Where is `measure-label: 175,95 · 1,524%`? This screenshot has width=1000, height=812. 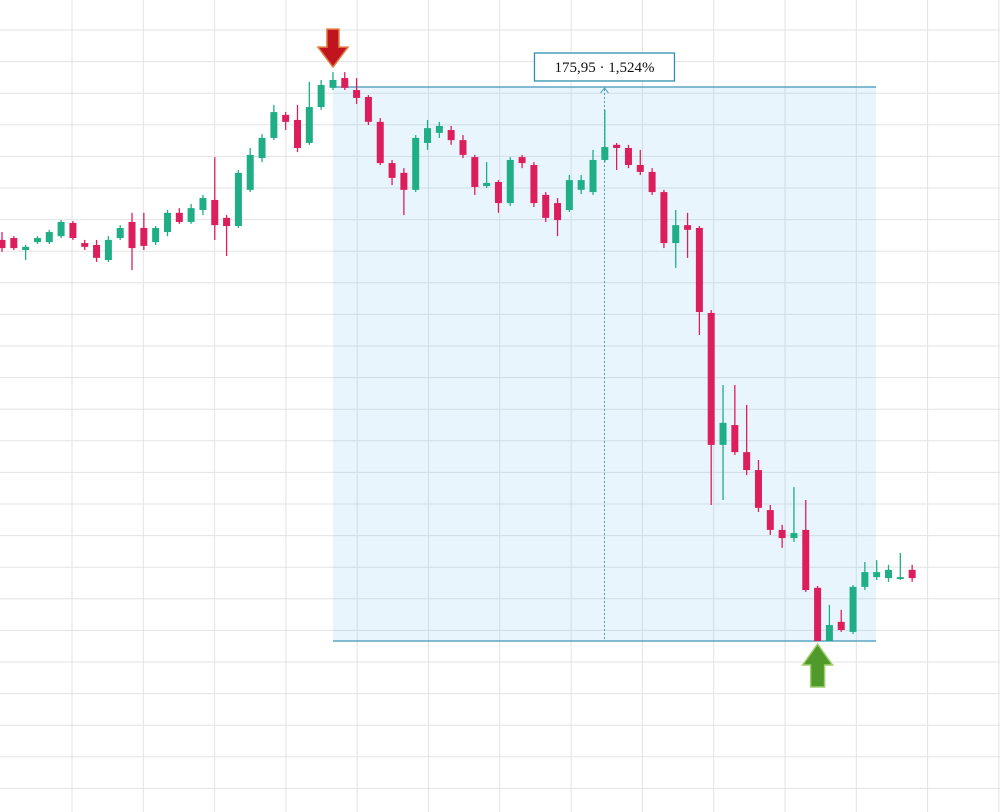 measure-label: 175,95 · 1,524% is located at coordinates (604, 68).